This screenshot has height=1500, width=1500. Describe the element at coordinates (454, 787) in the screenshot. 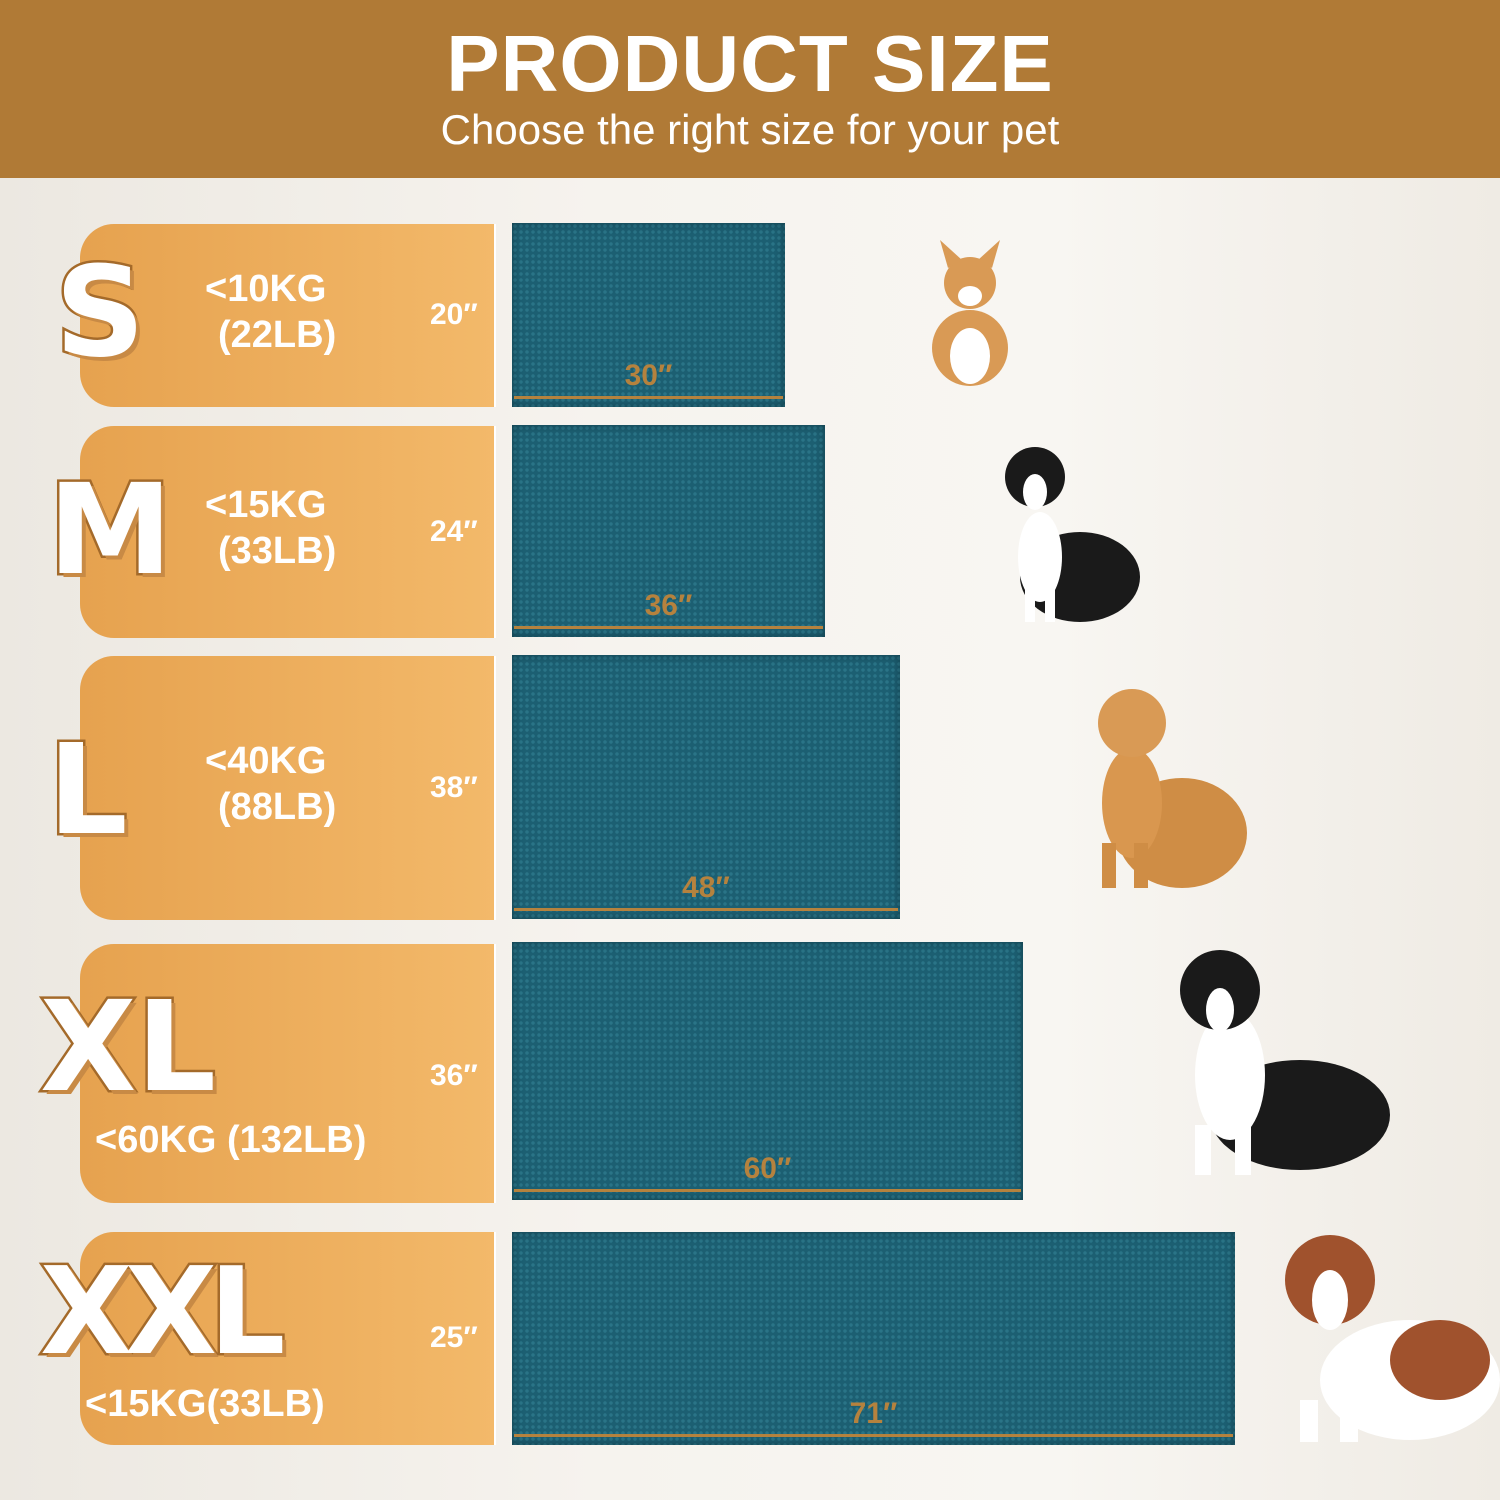

I see `height-label: 38″` at that location.